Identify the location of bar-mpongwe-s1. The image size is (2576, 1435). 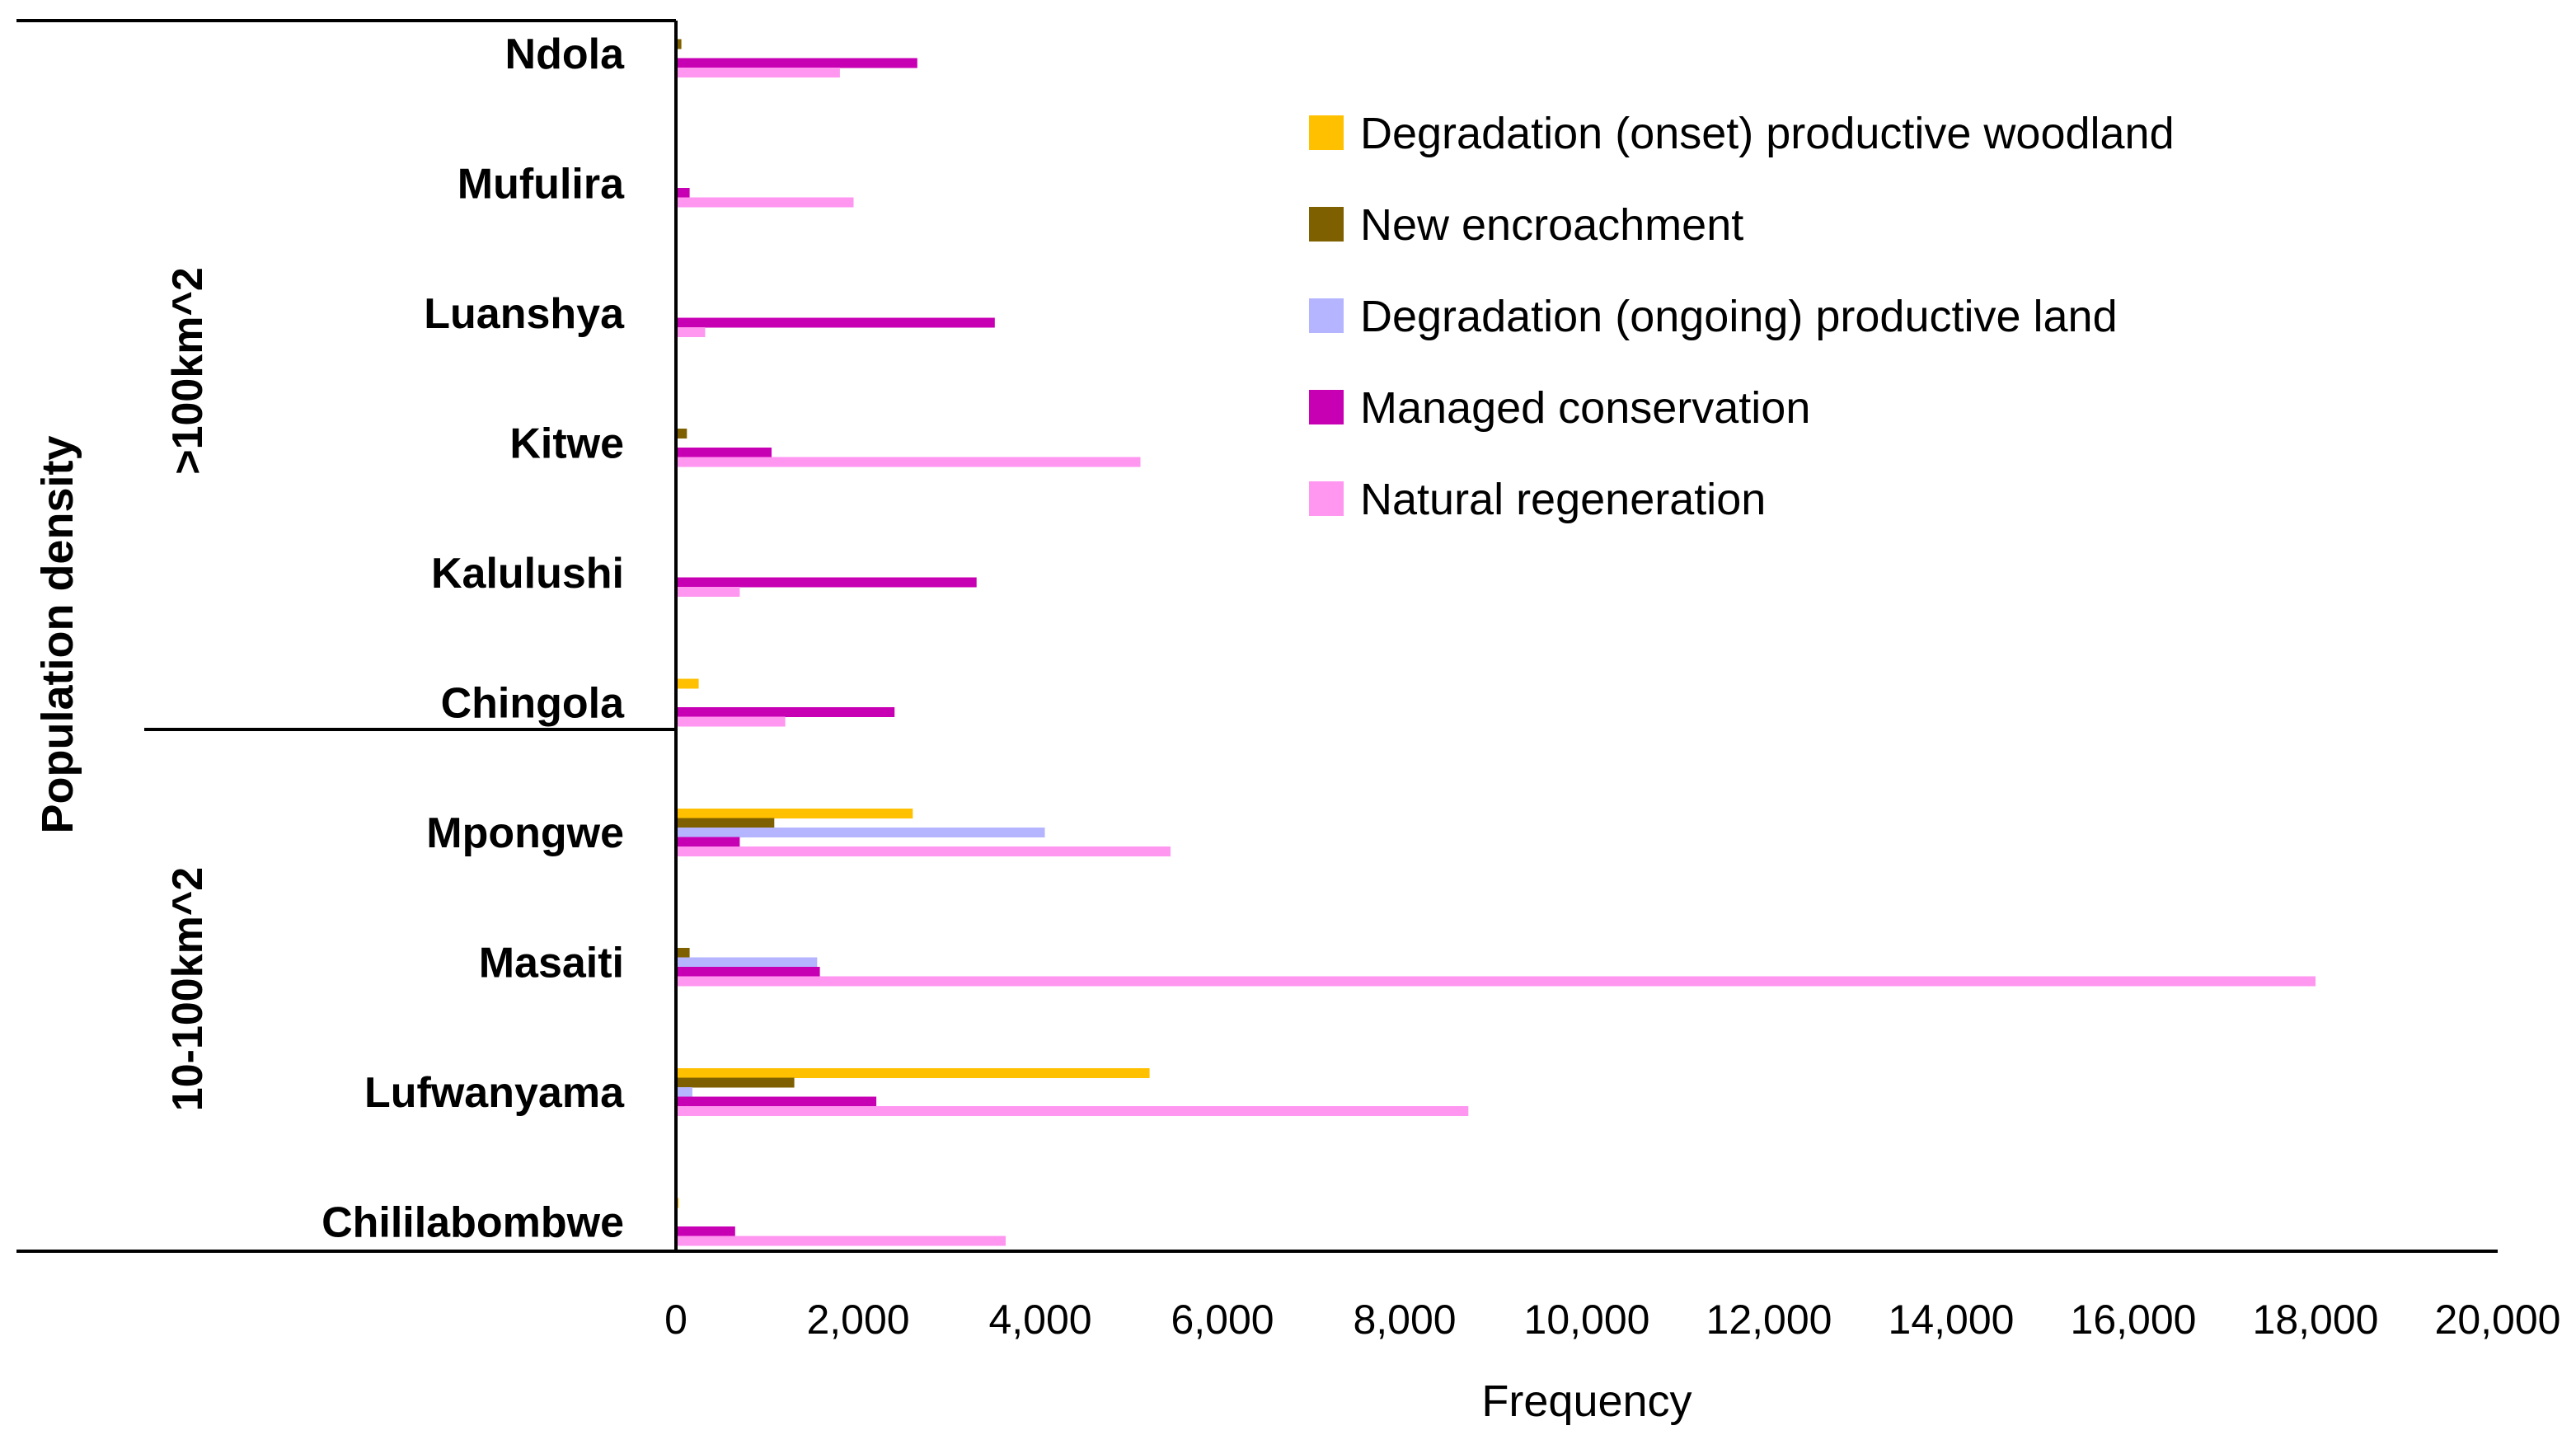
(725, 823).